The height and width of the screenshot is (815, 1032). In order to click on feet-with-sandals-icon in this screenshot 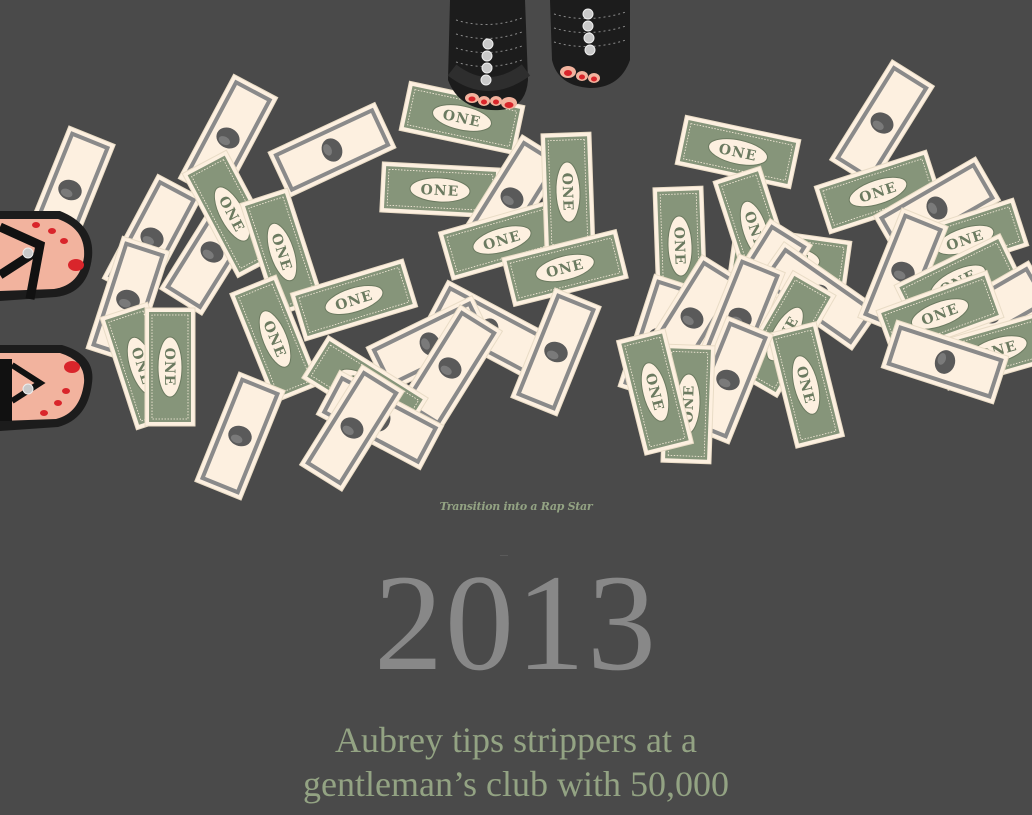, I will do `click(538, 55)`.